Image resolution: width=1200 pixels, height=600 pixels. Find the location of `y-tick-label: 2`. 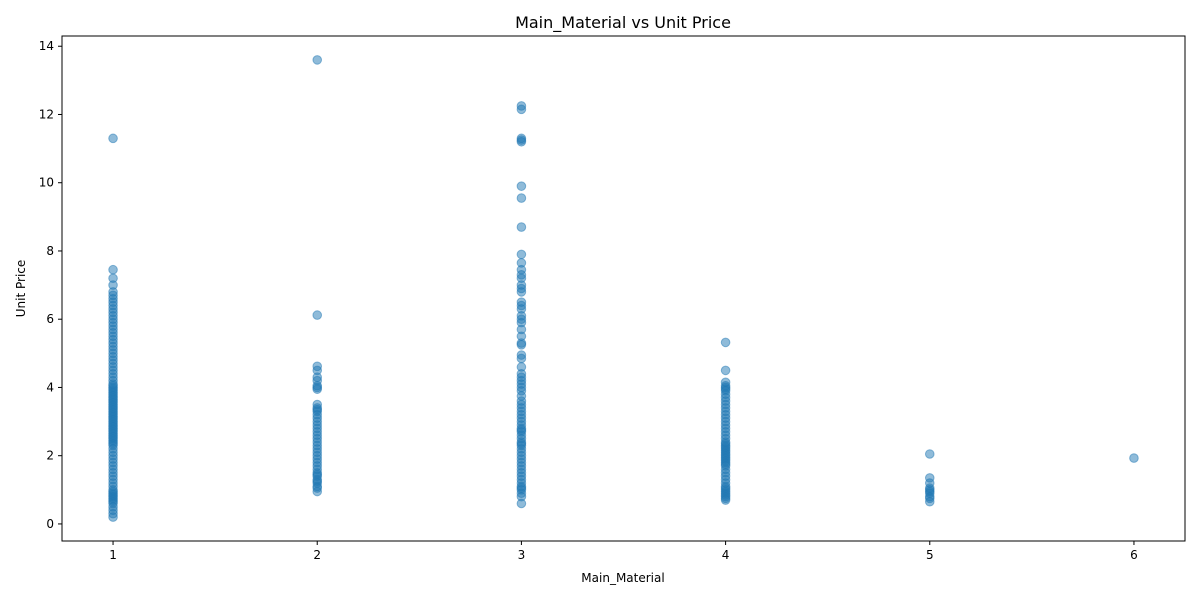

y-tick-label: 2 is located at coordinates (50, 456).